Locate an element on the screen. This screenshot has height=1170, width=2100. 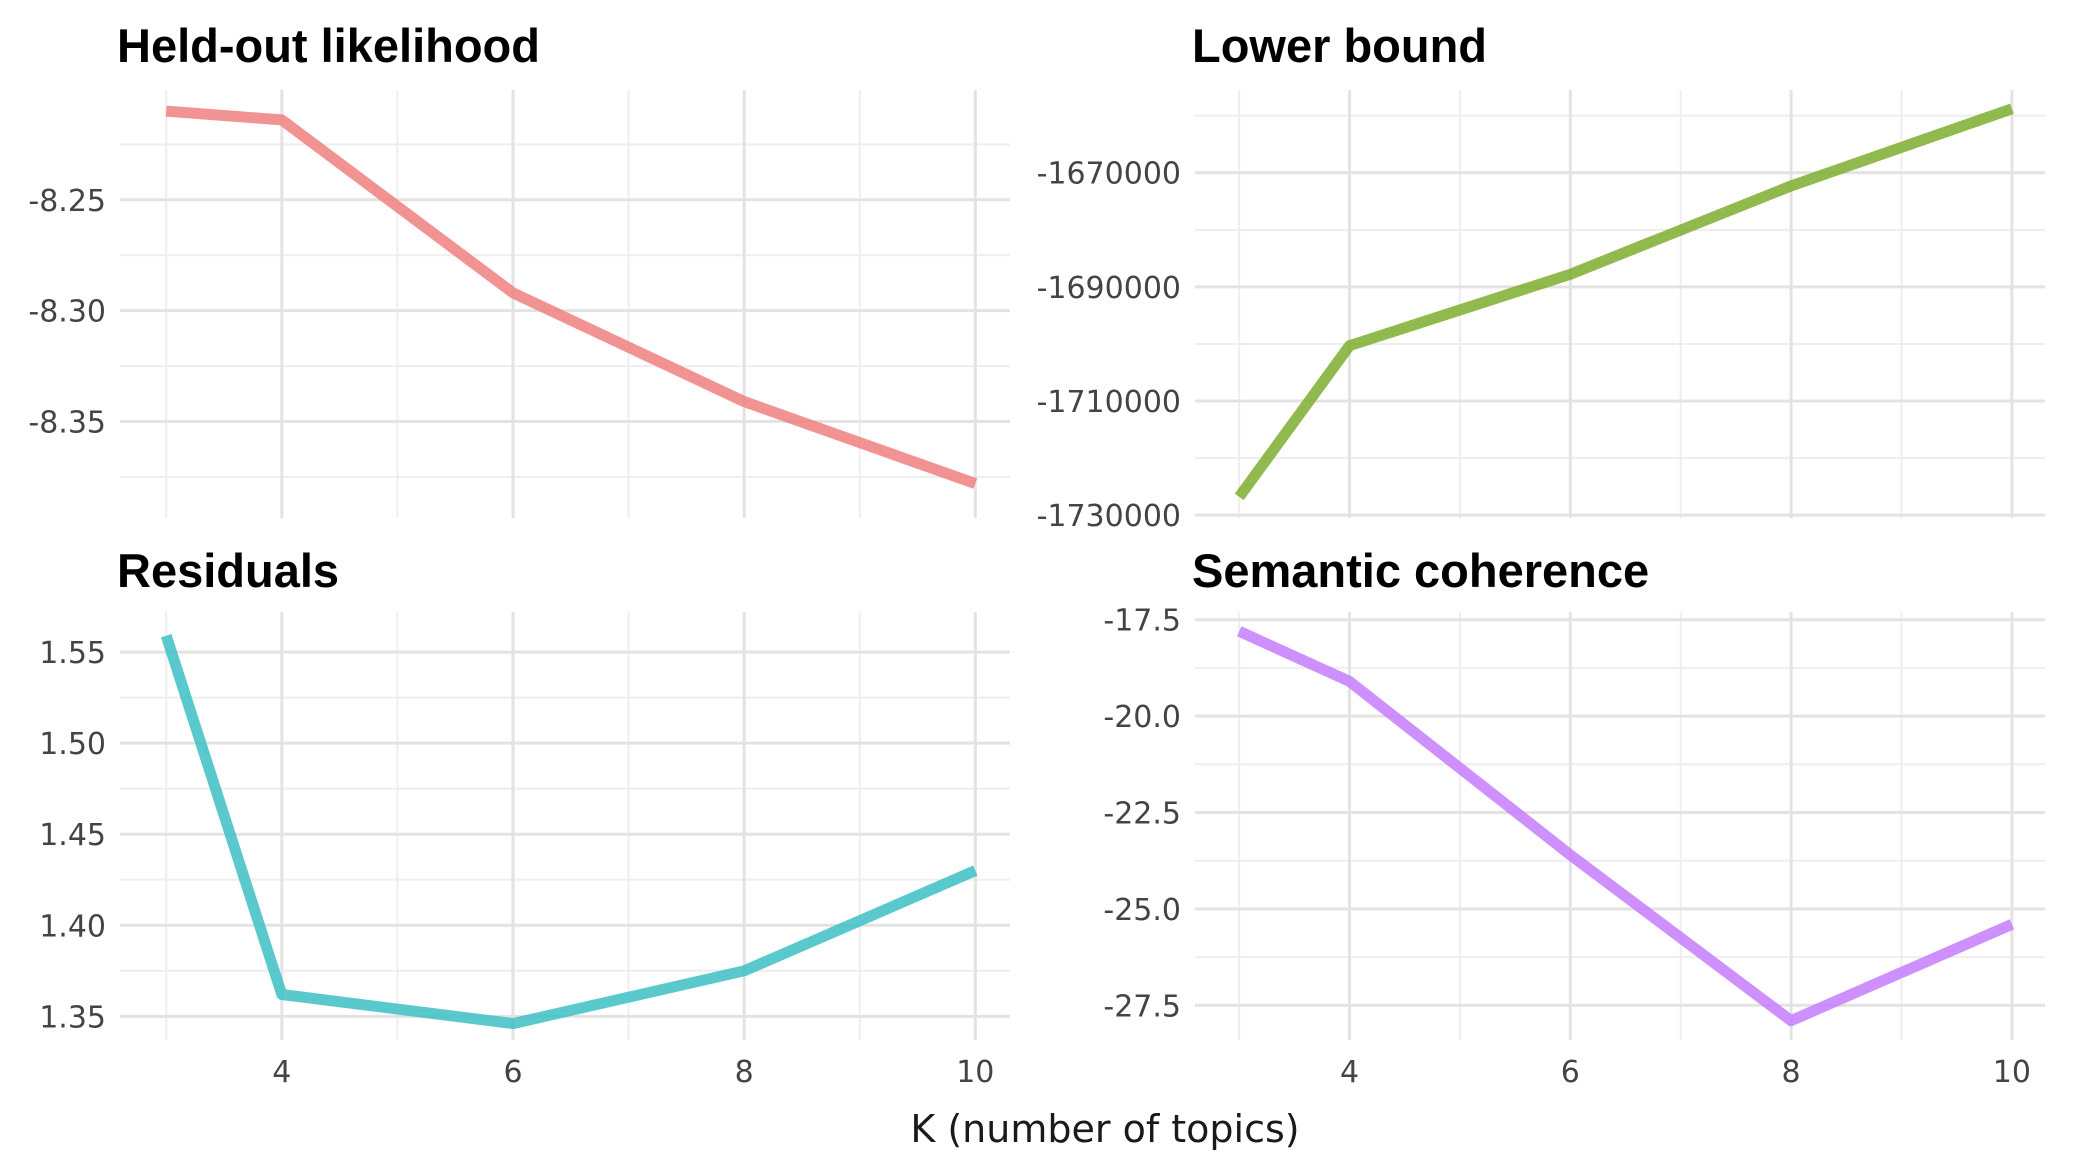
x-axis-title: K (number of topics) is located at coordinates (1104, 1129).